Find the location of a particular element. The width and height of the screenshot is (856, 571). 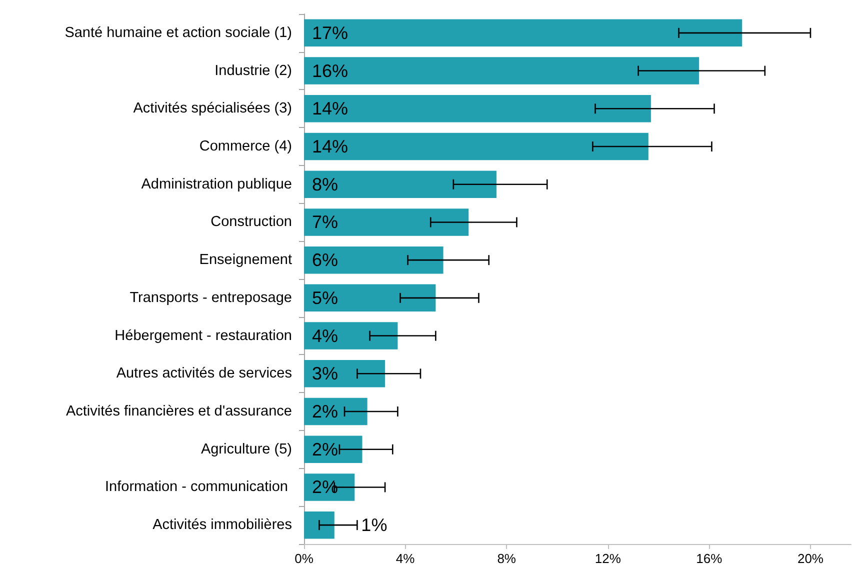

y-tick-label: Information - communication is located at coordinates (198, 487).